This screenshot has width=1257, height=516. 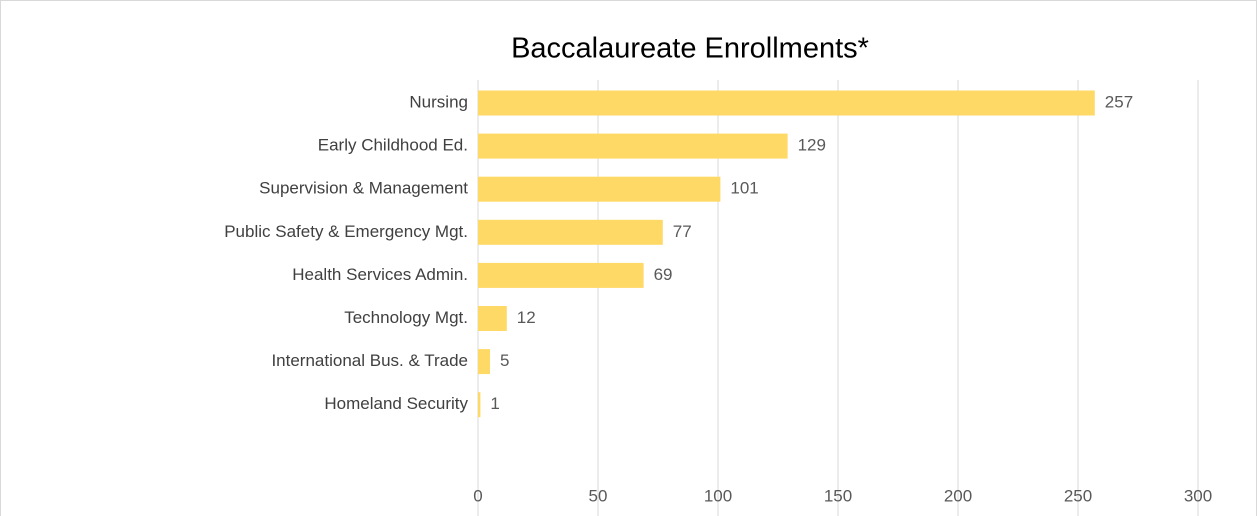 What do you see at coordinates (369, 360) in the screenshot?
I see `y-tick-label: International Bus. & Trade` at bounding box center [369, 360].